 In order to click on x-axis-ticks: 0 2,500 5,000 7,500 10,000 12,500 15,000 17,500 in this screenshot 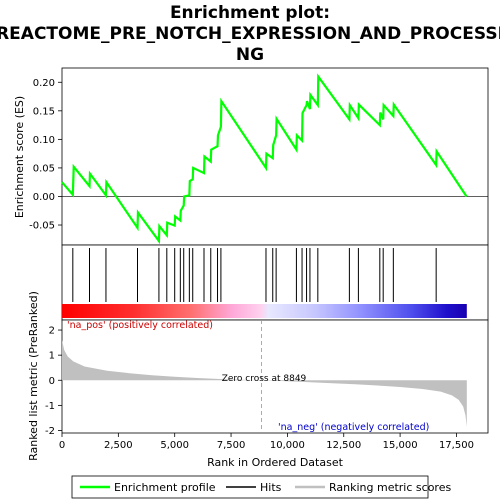, I will do `click(266, 442)`.